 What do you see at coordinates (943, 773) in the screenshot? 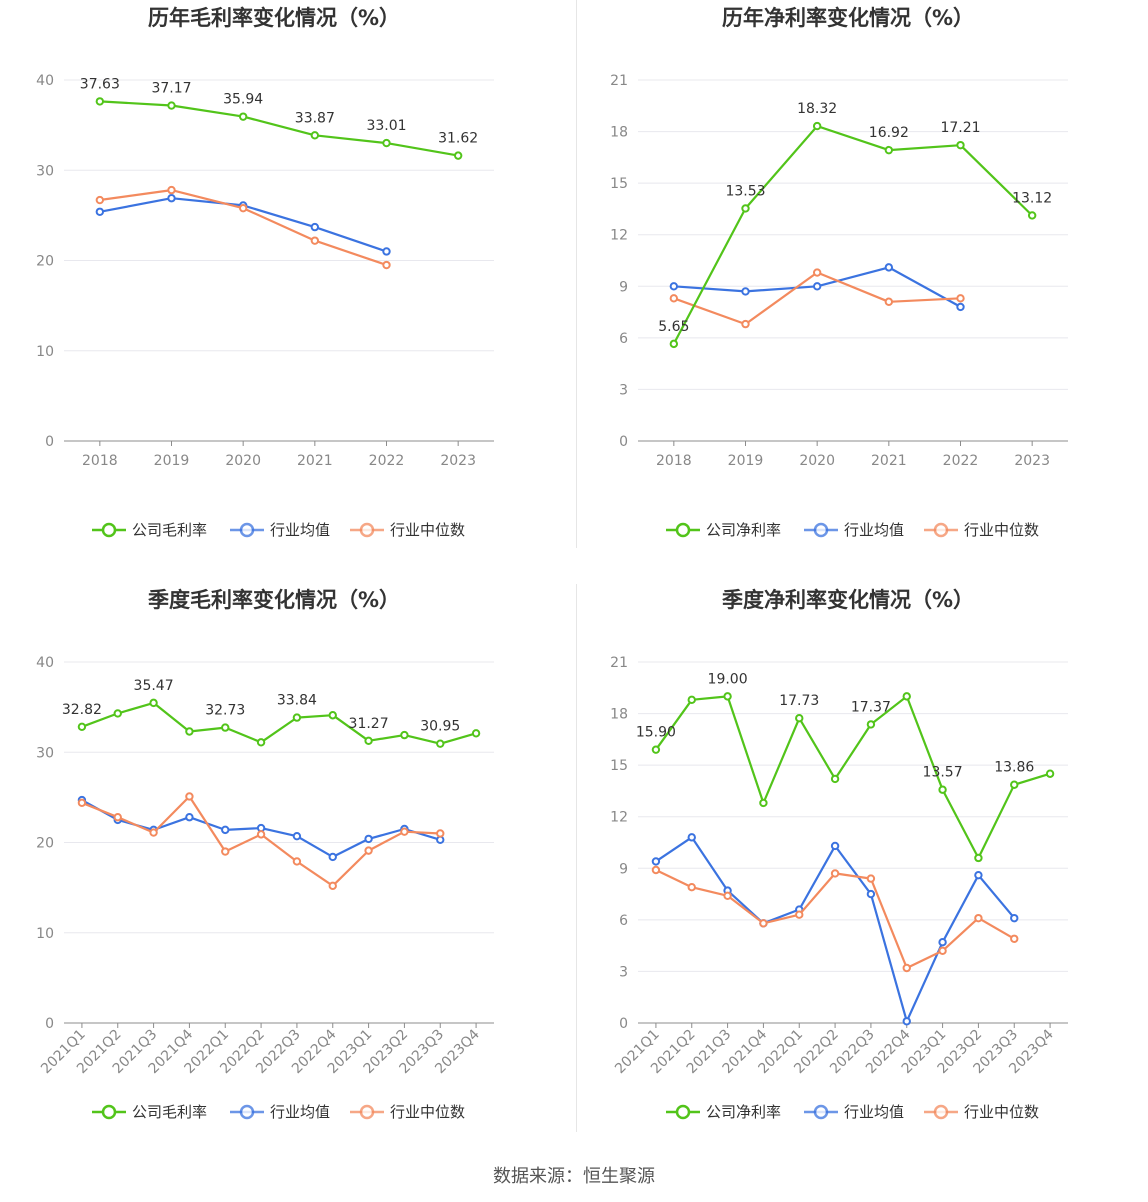
I see `data-label: 13.57` at bounding box center [943, 773].